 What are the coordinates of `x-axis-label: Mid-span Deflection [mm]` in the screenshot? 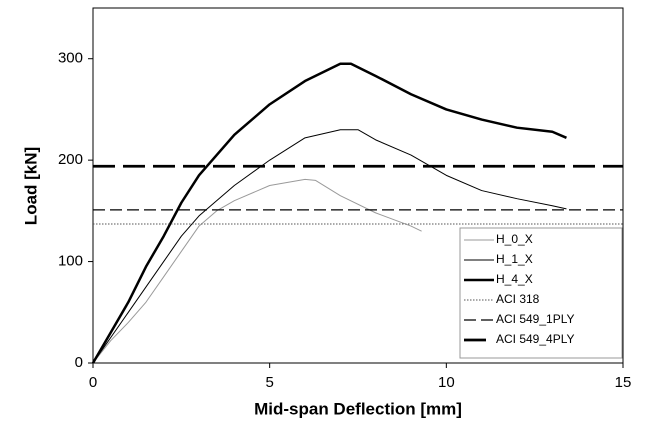 It's located at (358, 408).